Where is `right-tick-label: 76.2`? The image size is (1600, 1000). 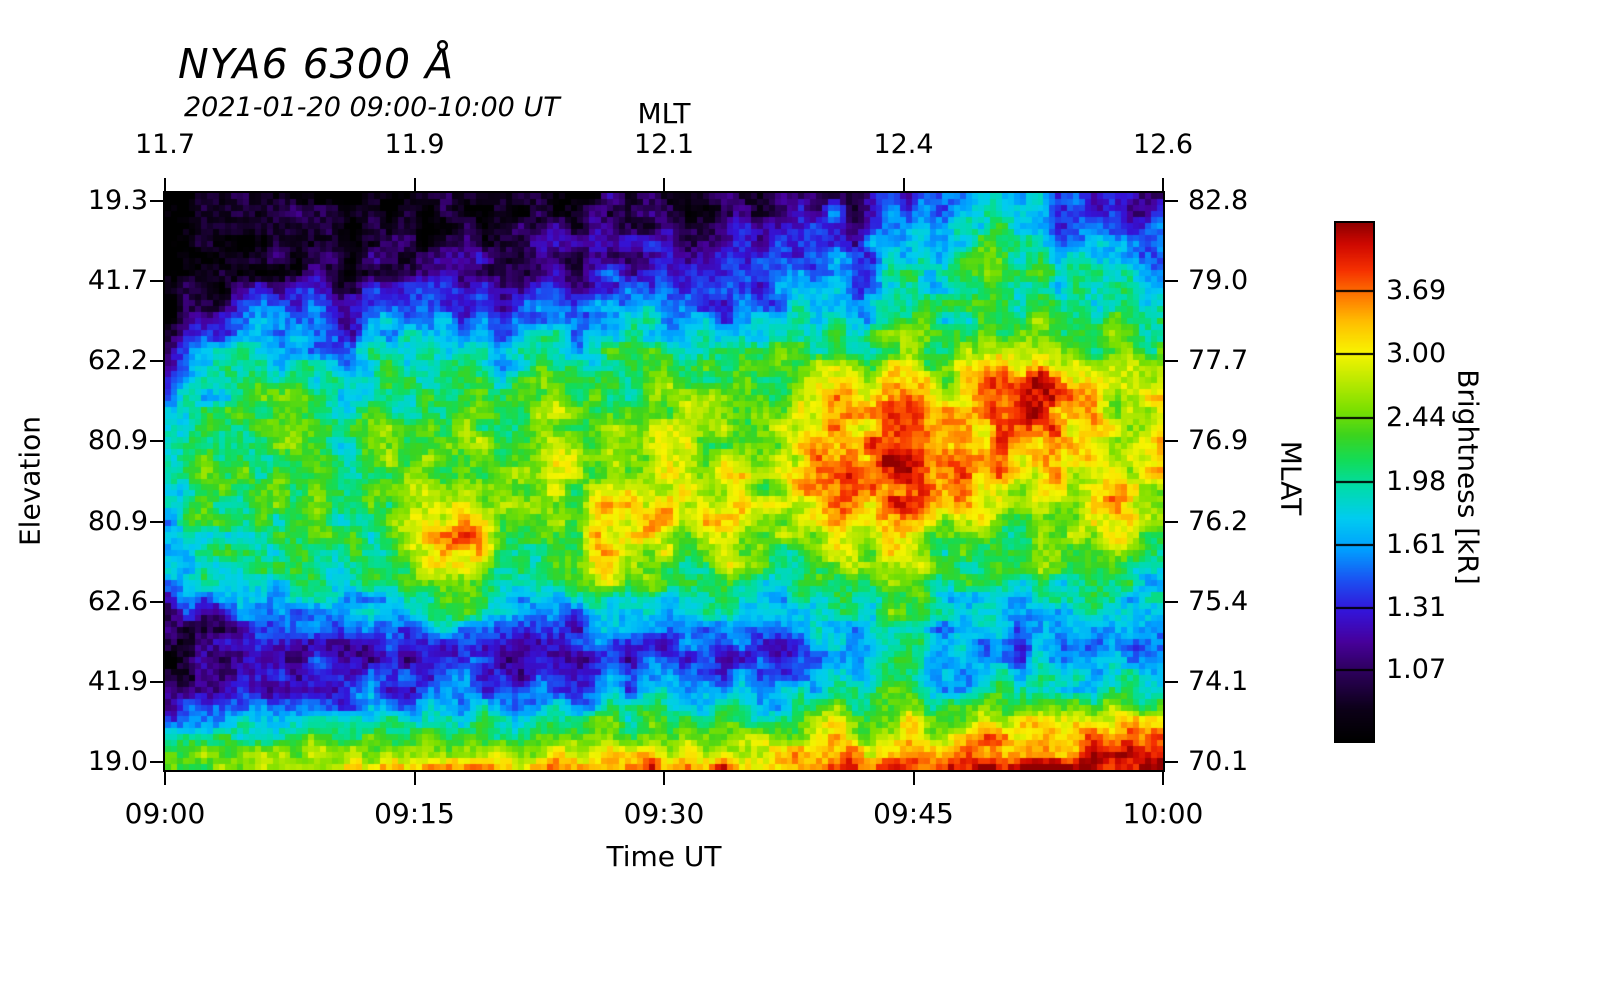
right-tick-label: 76.2 is located at coordinates (1218, 521).